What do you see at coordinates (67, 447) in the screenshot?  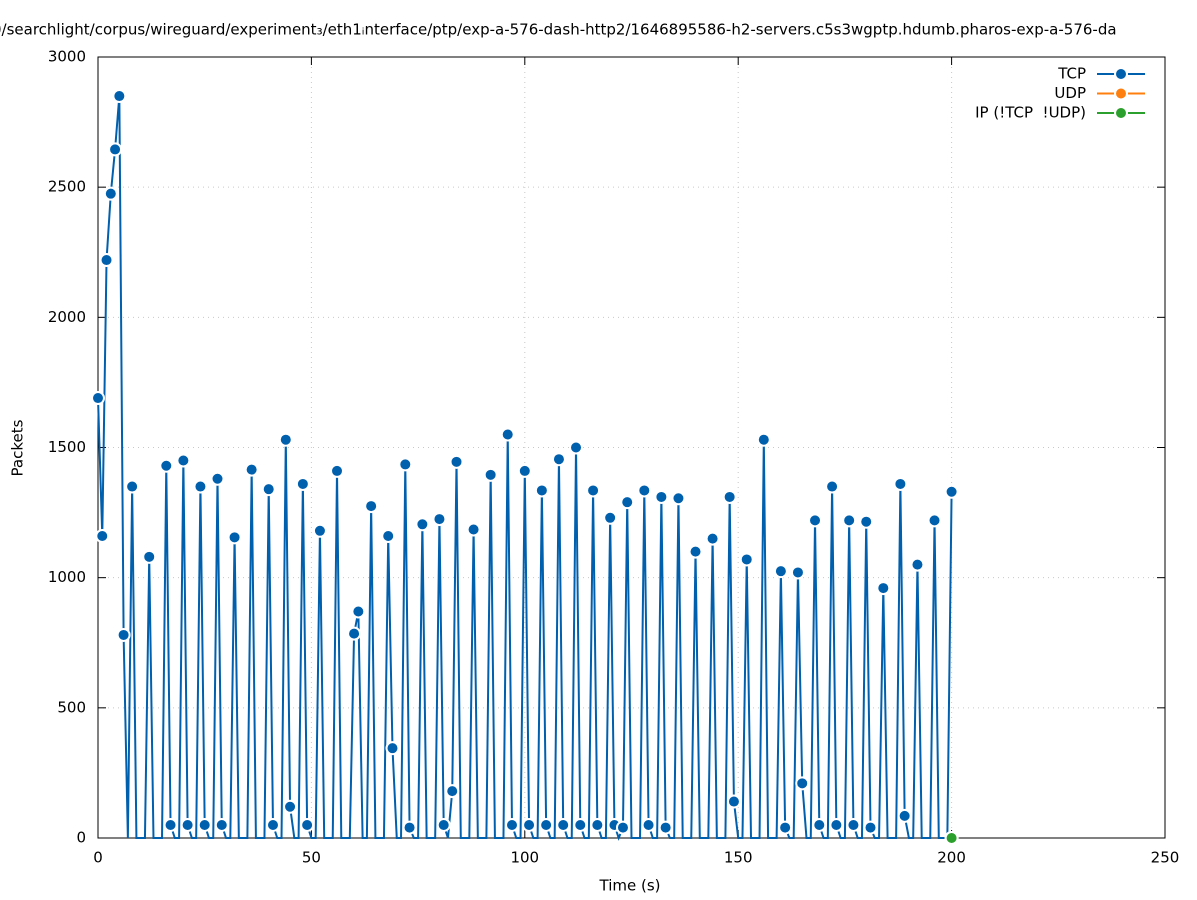 I see `y-tick-label: 1500` at bounding box center [67, 447].